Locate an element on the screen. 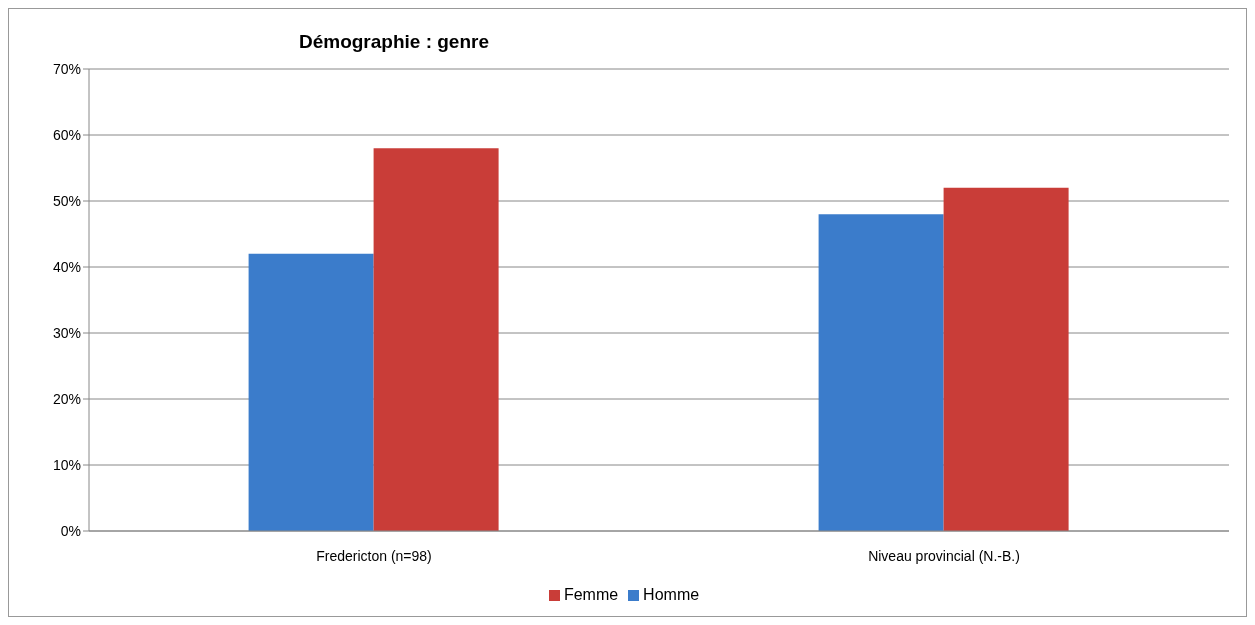  y-tick-label: 40% is located at coordinates (66, 266).